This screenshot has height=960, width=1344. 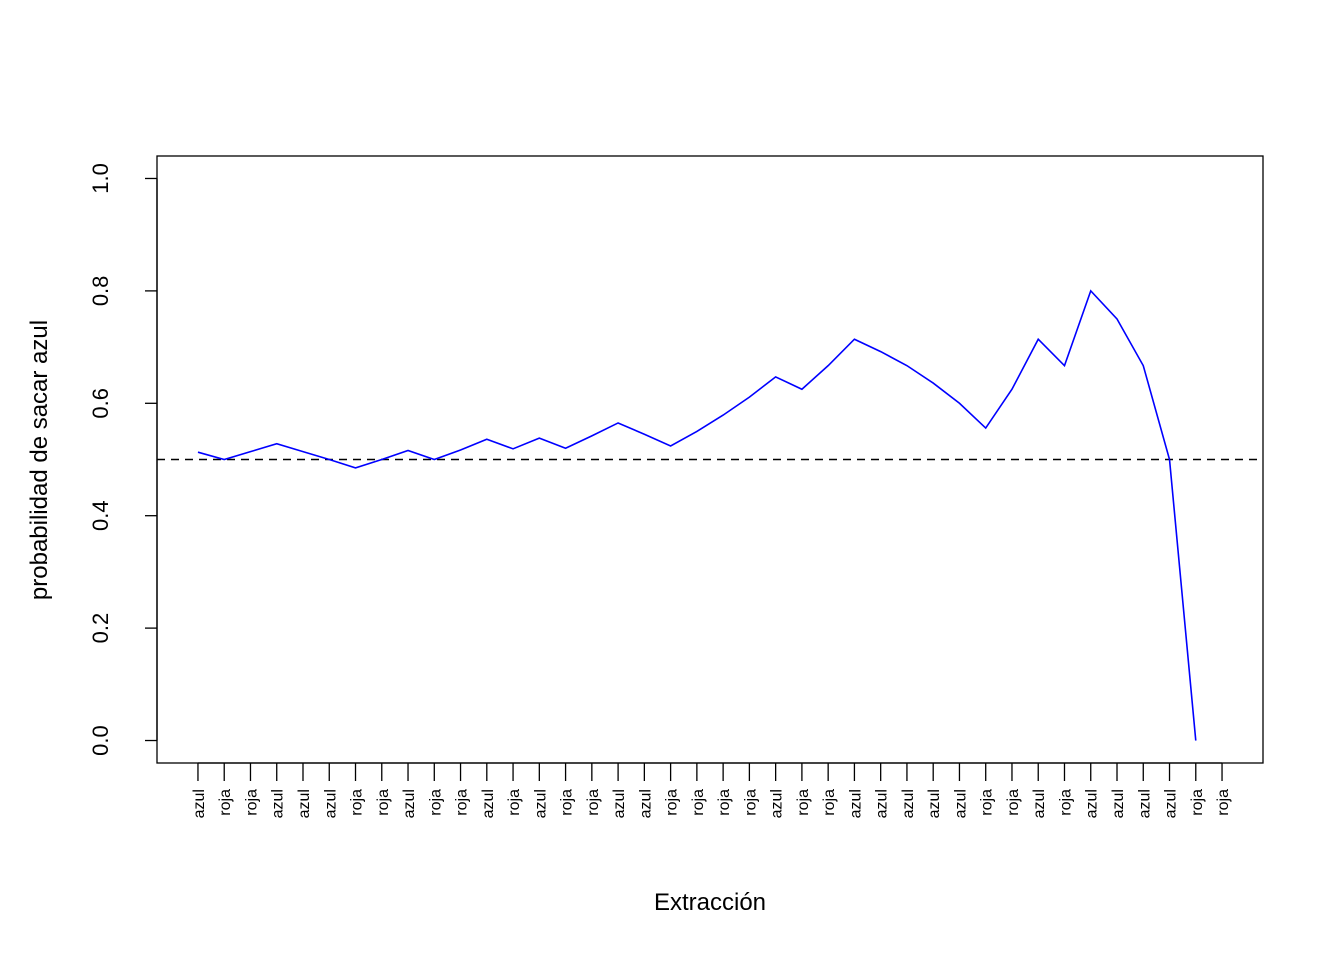 What do you see at coordinates (100, 628) in the screenshot?
I see `y-tick-label: 0.2` at bounding box center [100, 628].